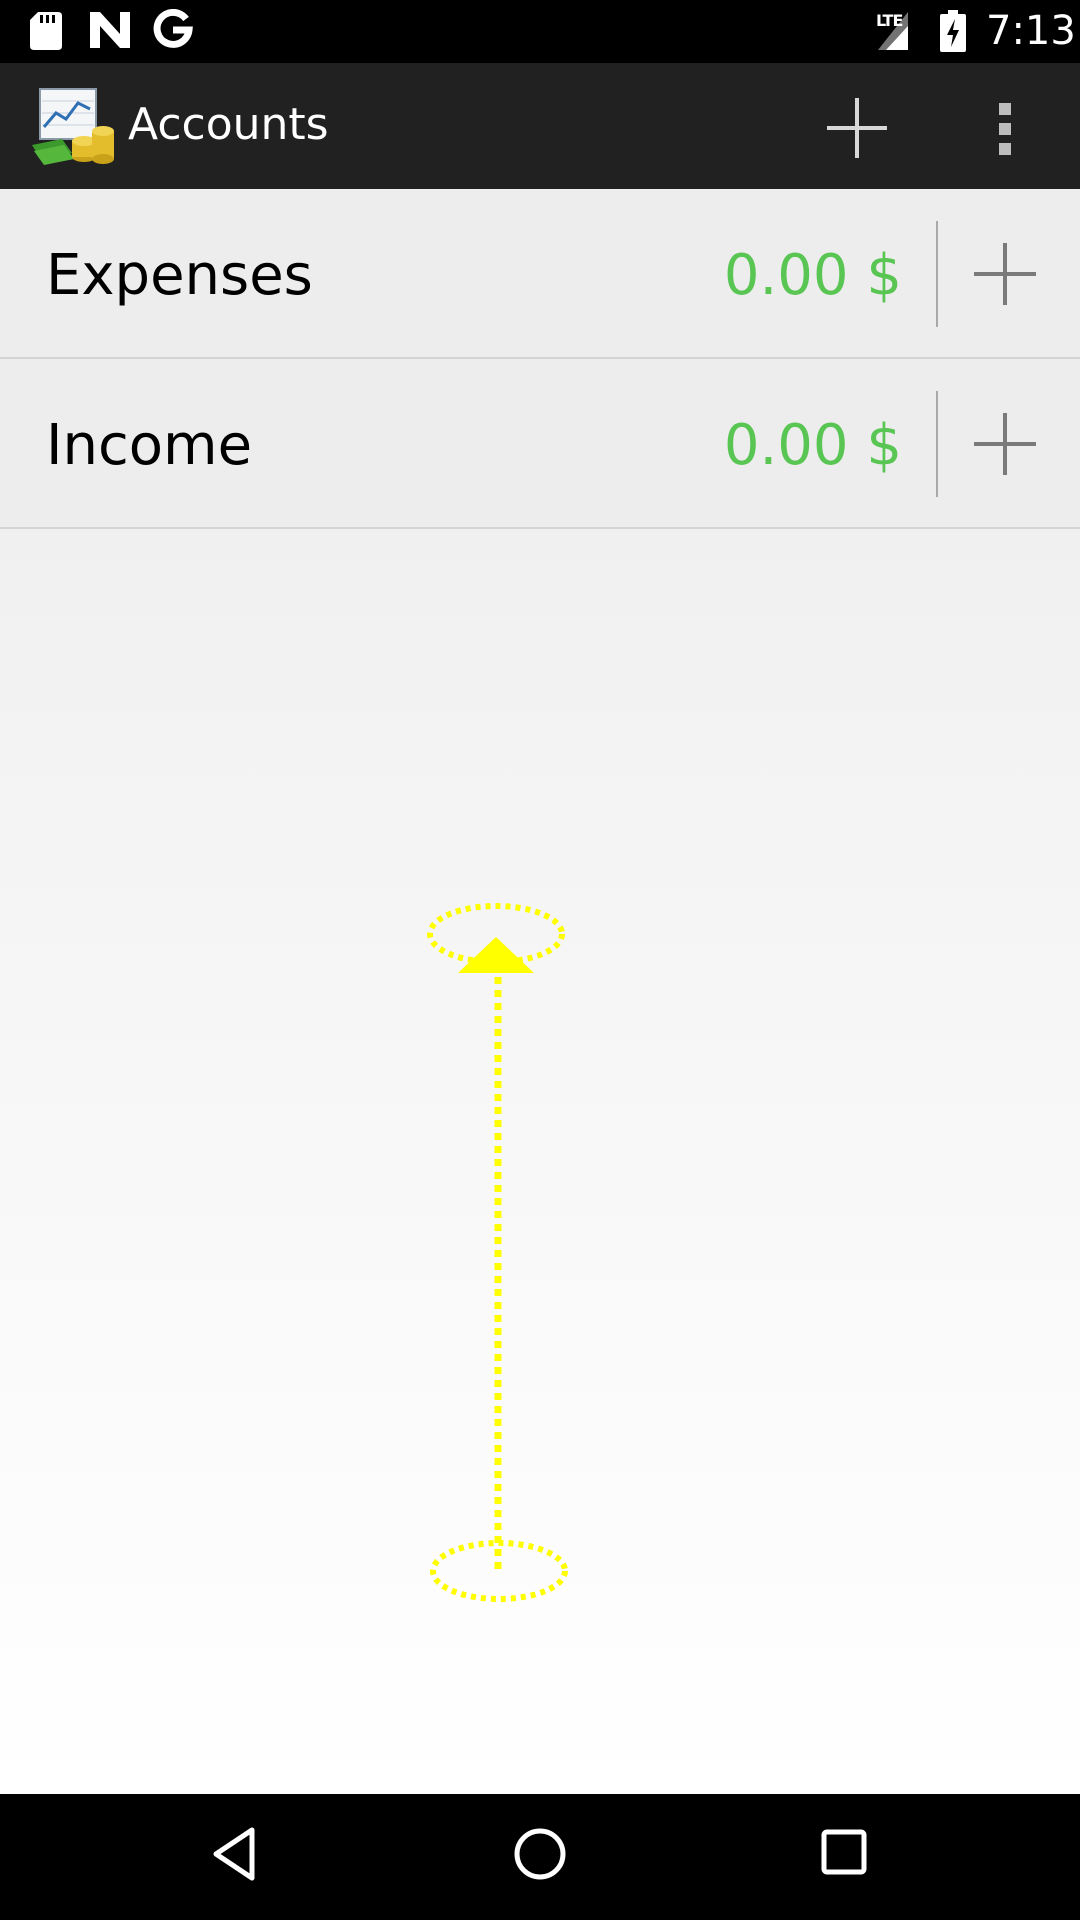  I want to click on gesture-arrow-head, so click(496, 955).